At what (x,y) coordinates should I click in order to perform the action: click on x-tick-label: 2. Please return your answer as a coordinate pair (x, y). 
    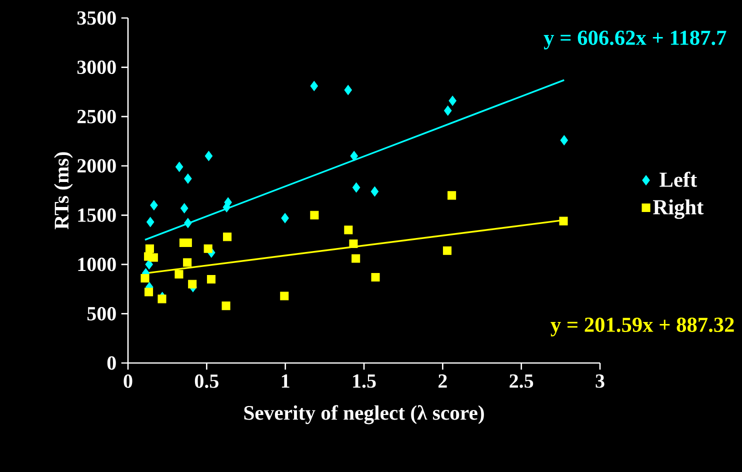
    Looking at the image, I should click on (442, 381).